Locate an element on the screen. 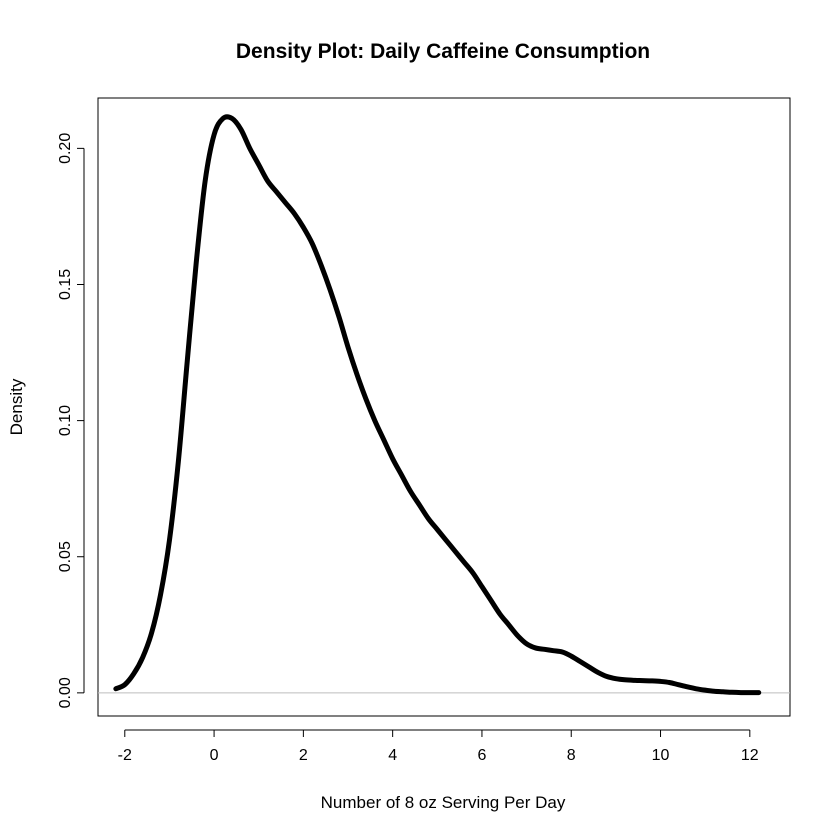 Image resolution: width=840 pixels, height=840 pixels. y-axis-label: Density is located at coordinates (16, 406).